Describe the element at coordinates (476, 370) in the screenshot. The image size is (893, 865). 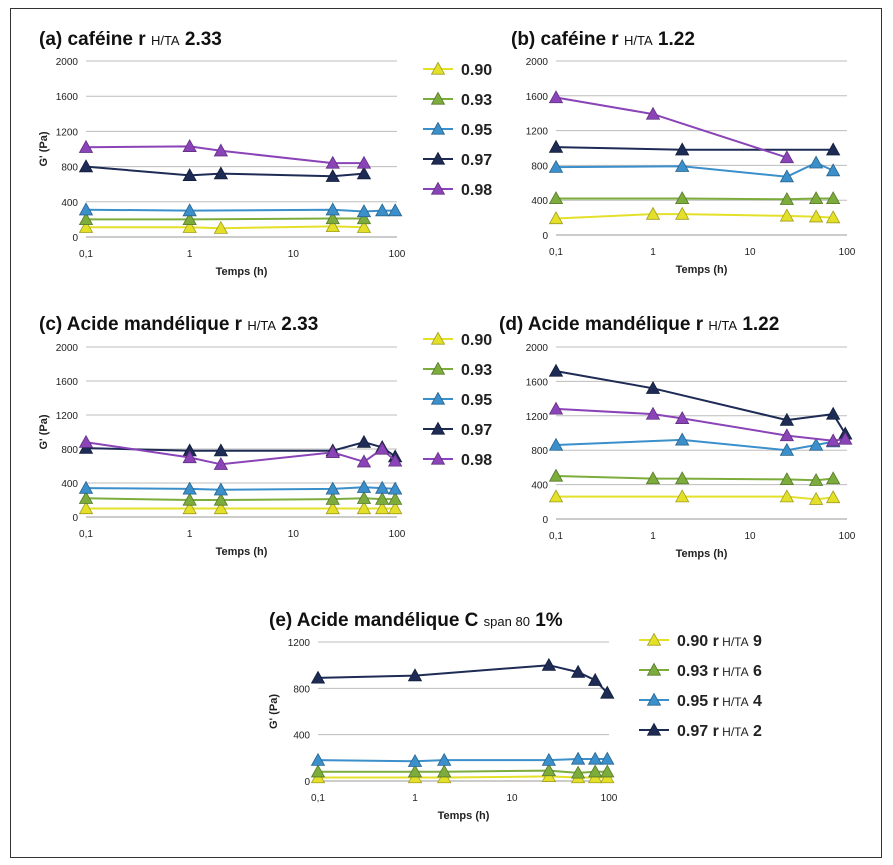
I see `legend-label: 0.93` at that location.